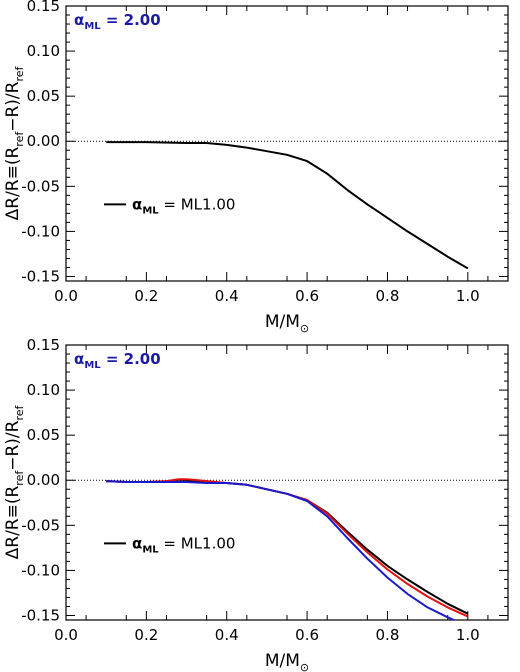 The height and width of the screenshot is (672, 520). I want to click on top-legend-label: αML = ML1.00, so click(183, 205).